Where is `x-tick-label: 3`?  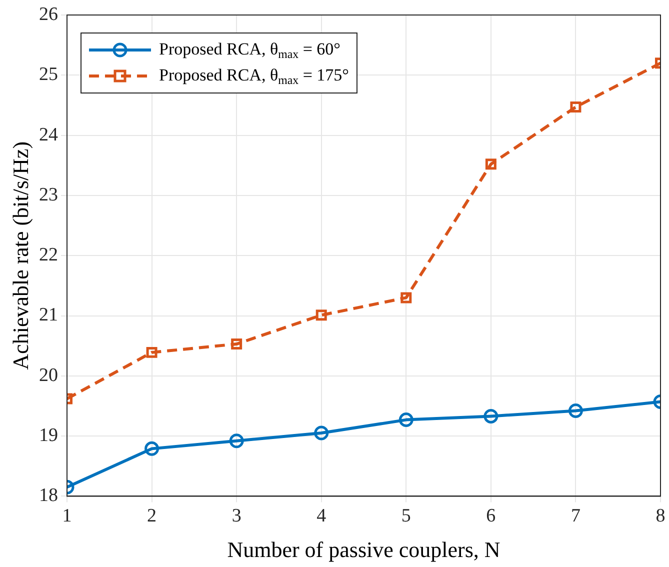 x-tick-label: 3 is located at coordinates (237, 516).